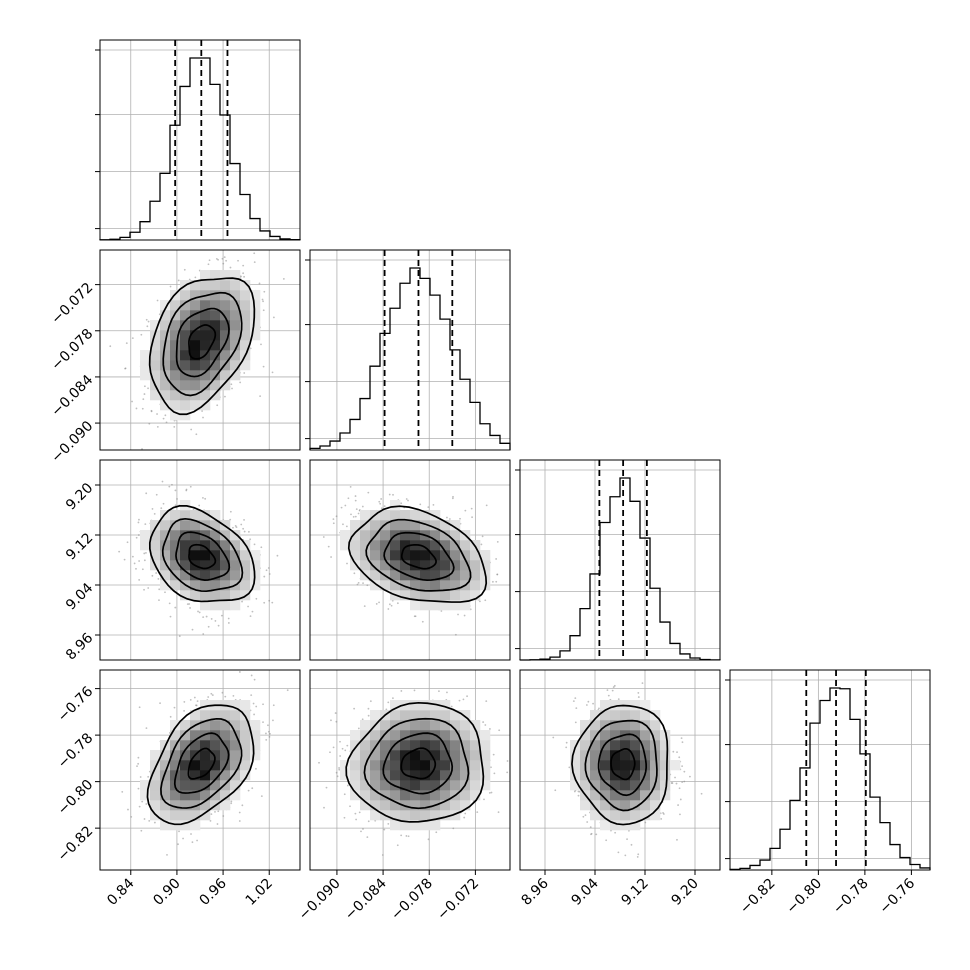 This screenshot has height=970, width=970. What do you see at coordinates (534, 891) in the screenshot?
I see `xtick-label-2-0: 8.96` at bounding box center [534, 891].